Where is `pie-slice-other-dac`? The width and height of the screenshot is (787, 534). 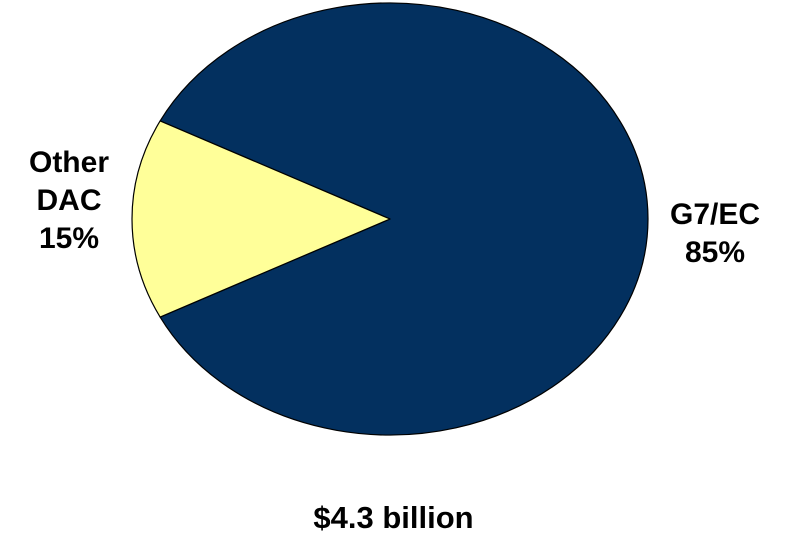
pie-slice-other-dac is located at coordinates (261, 219).